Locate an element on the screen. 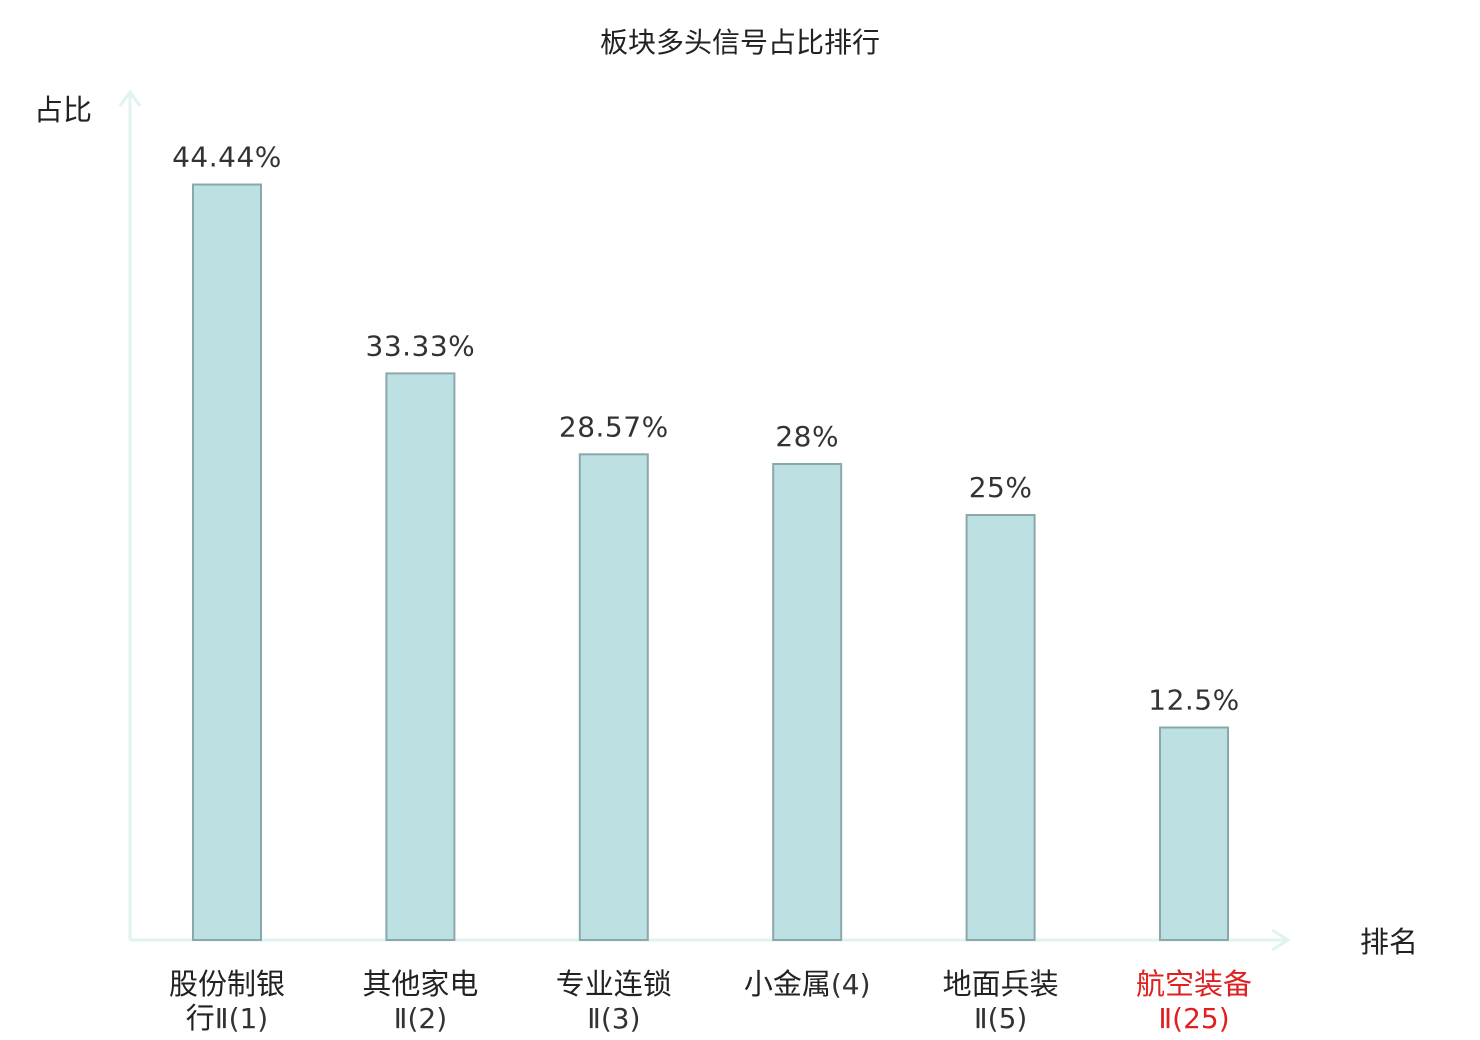  tick-label-rank: Ⅱ(5) is located at coordinates (1000, 1018).